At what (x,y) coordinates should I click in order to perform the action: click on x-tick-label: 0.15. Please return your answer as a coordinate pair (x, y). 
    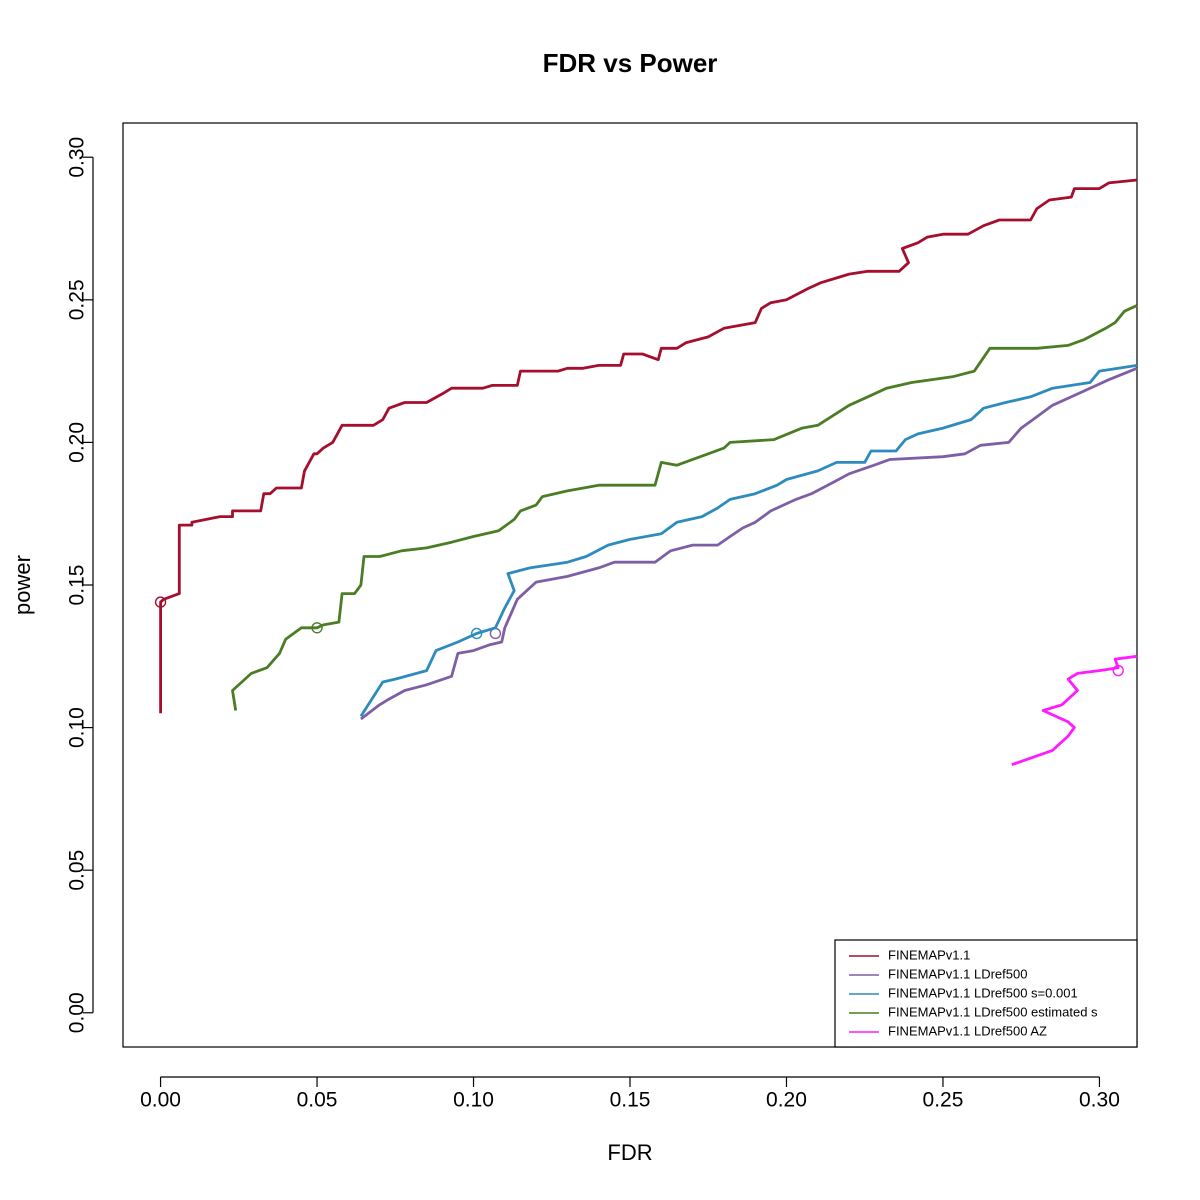
    Looking at the image, I should click on (630, 1100).